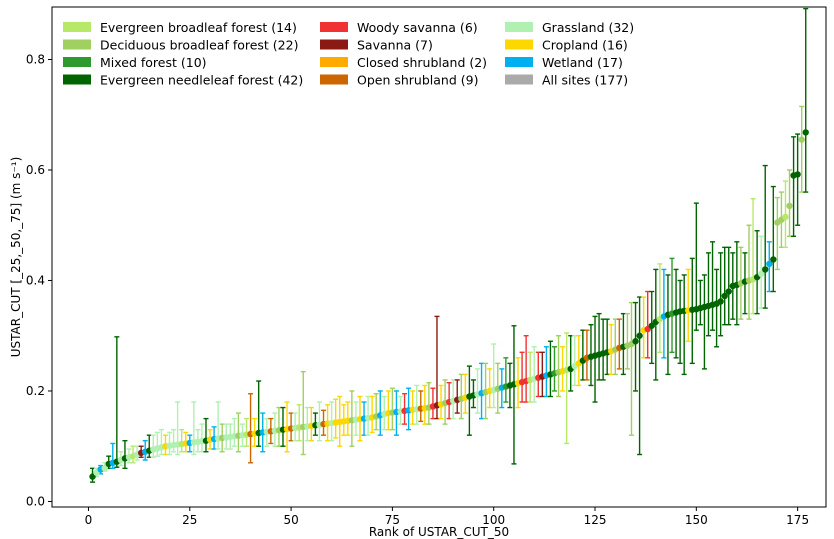 The width and height of the screenshot is (834, 539). What do you see at coordinates (35, 280) in the screenshot?
I see `y-tick-label: 0.4` at bounding box center [35, 280].